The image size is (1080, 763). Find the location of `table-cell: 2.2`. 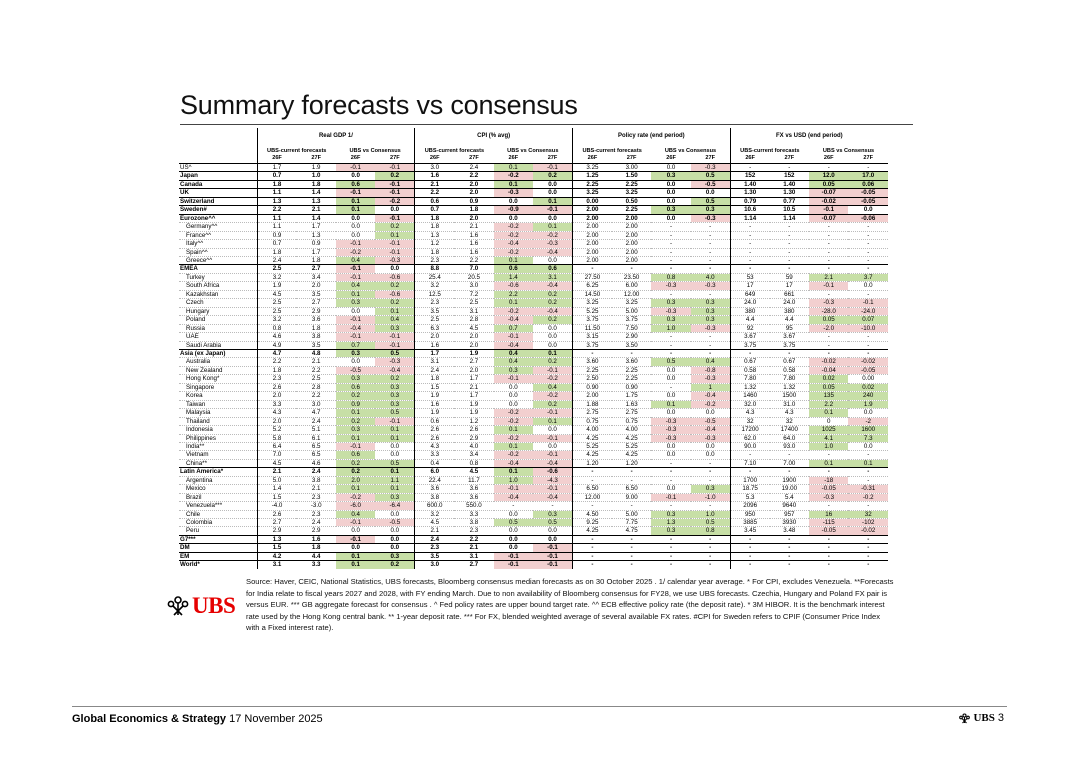

table-cell: 2.2 is located at coordinates (513, 294).